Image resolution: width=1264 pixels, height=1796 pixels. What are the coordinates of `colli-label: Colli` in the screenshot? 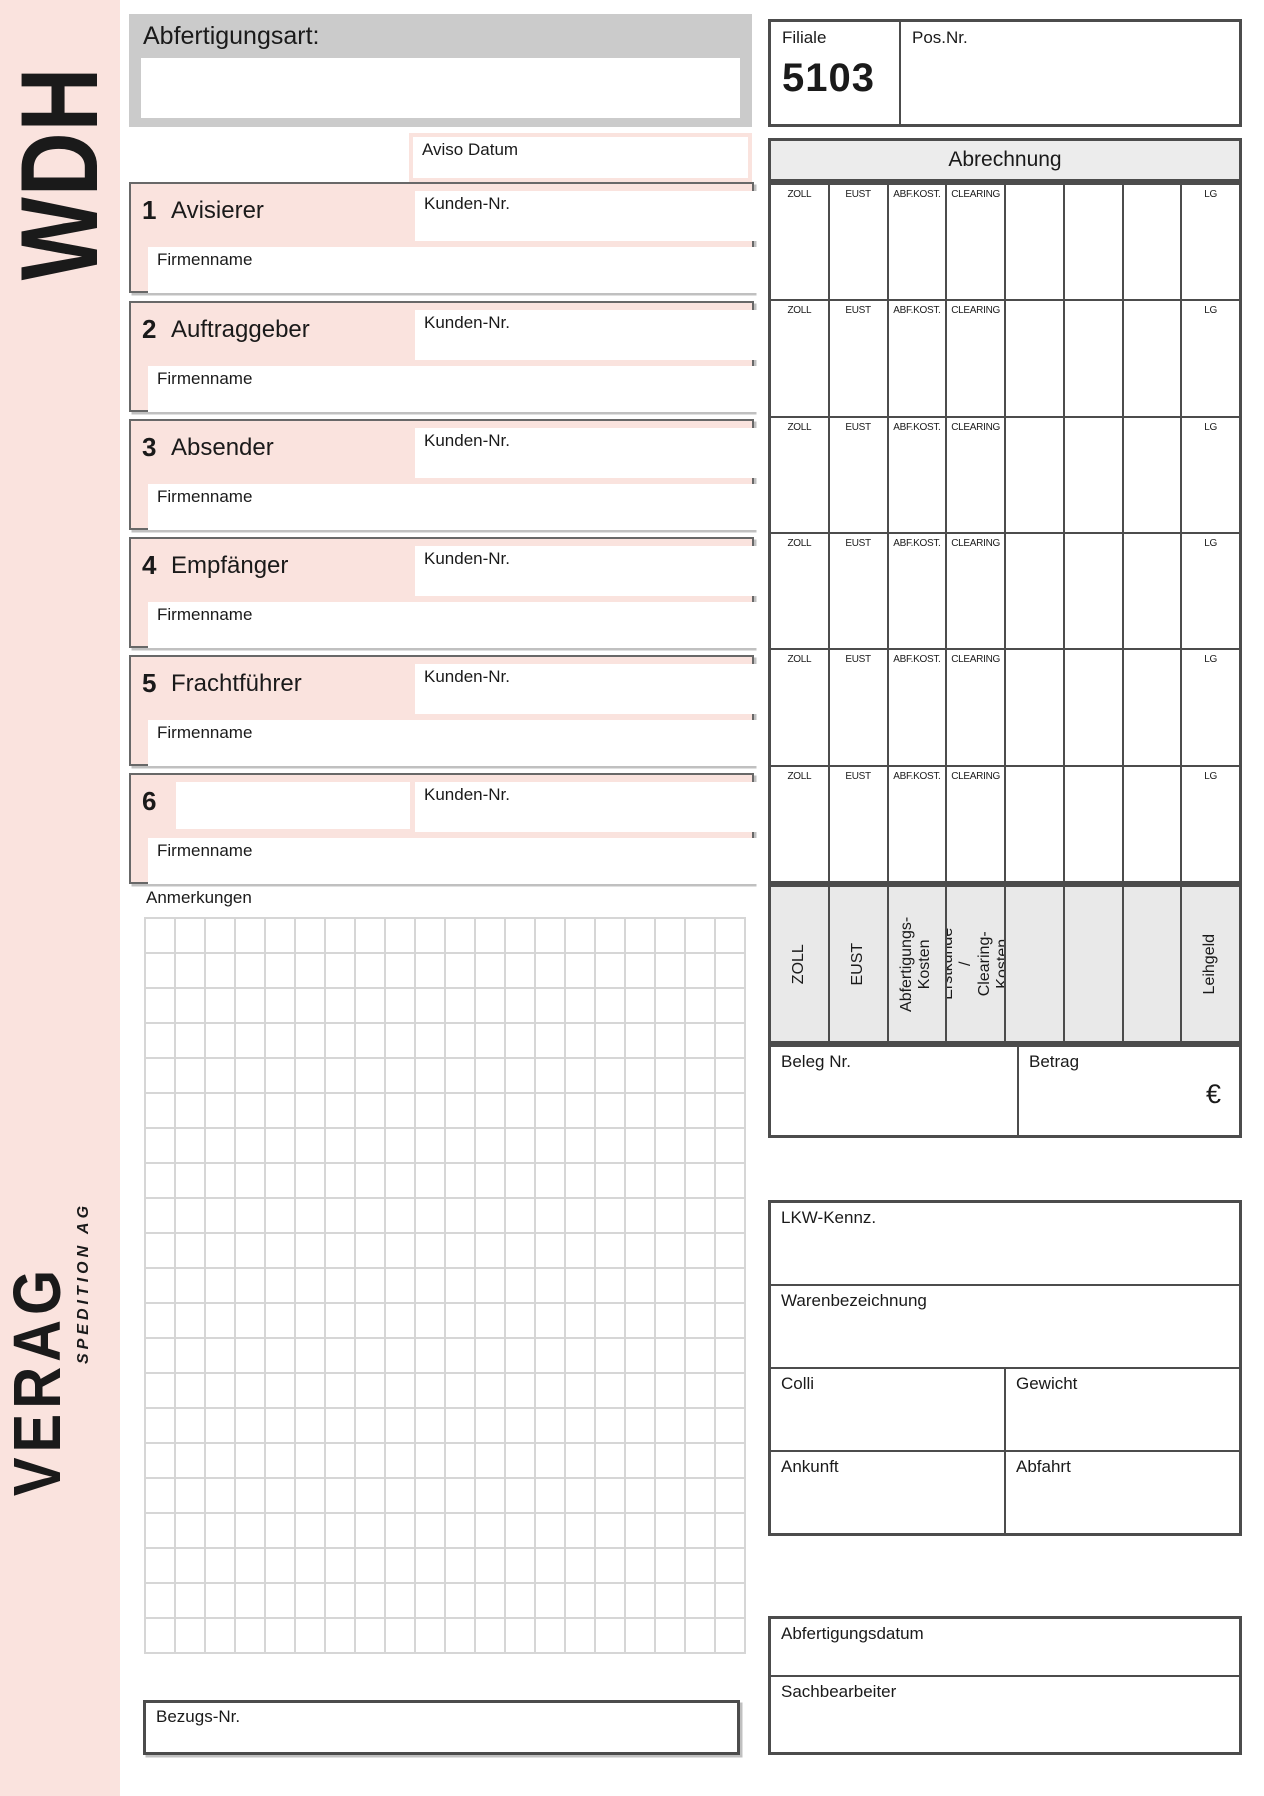 It's located at (798, 1383).